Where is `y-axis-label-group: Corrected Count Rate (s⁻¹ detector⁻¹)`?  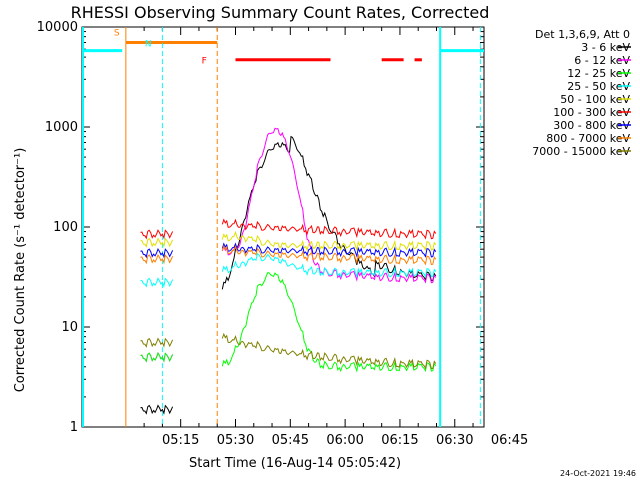 y-axis-label-group: Corrected Count Rate (s⁻¹ detector⁻¹) is located at coordinates (20, 270).